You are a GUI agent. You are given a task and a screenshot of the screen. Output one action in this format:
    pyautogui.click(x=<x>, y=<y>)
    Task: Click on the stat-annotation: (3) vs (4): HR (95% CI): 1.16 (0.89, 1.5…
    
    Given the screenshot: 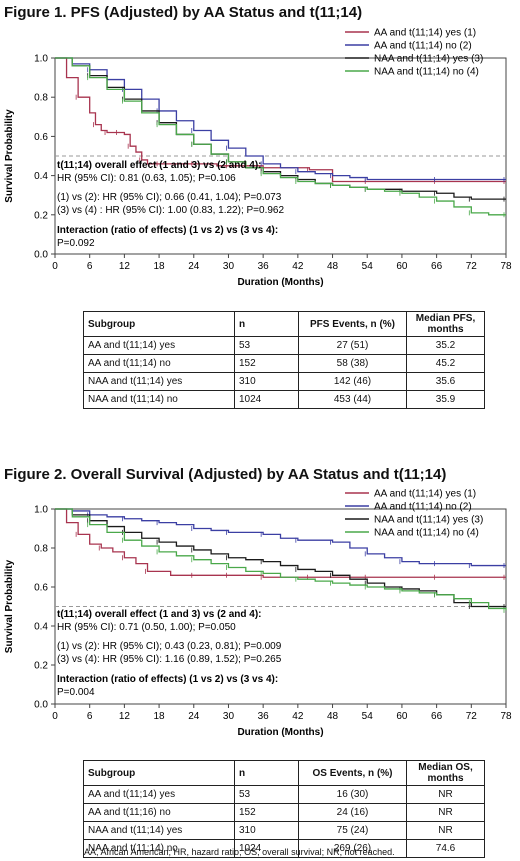 What is the action you would take?
    pyautogui.click(x=169, y=659)
    